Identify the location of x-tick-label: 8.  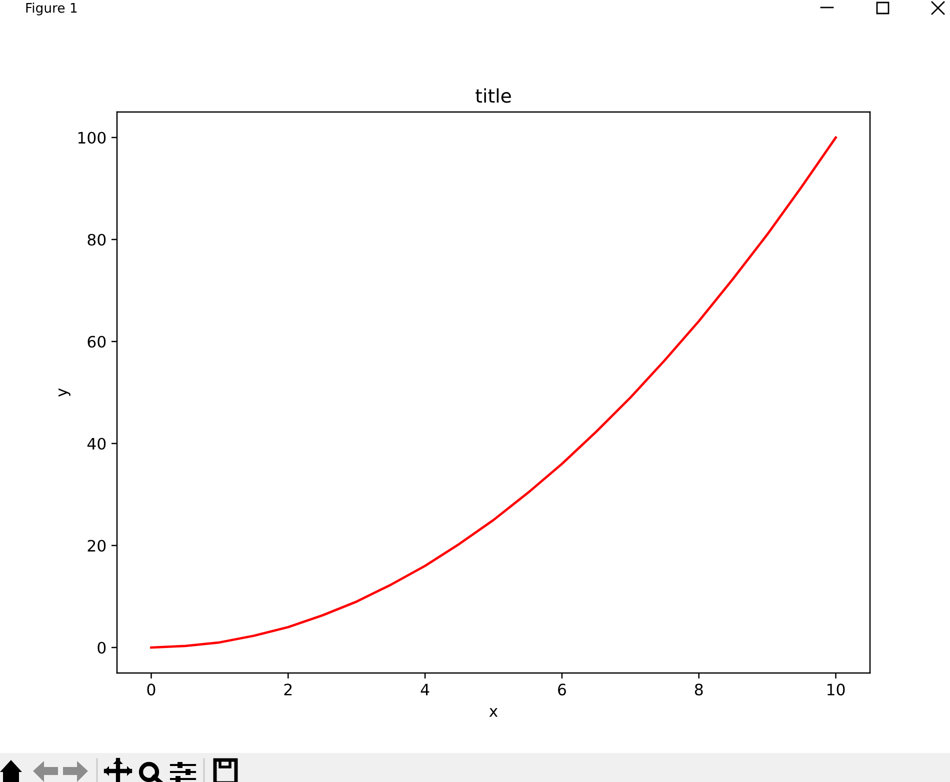
(698, 690).